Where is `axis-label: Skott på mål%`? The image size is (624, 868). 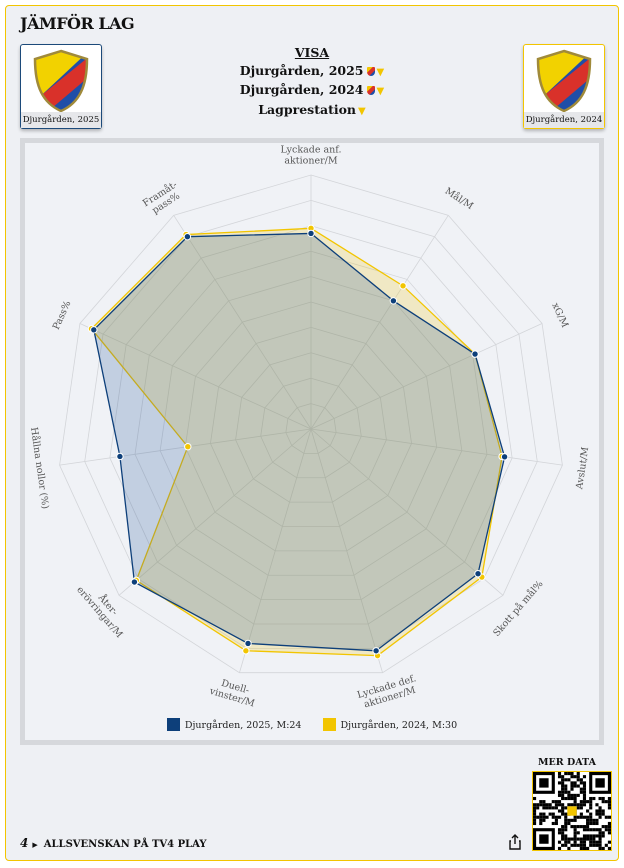 axis-label: Skott på mål% is located at coordinates (518, 608).